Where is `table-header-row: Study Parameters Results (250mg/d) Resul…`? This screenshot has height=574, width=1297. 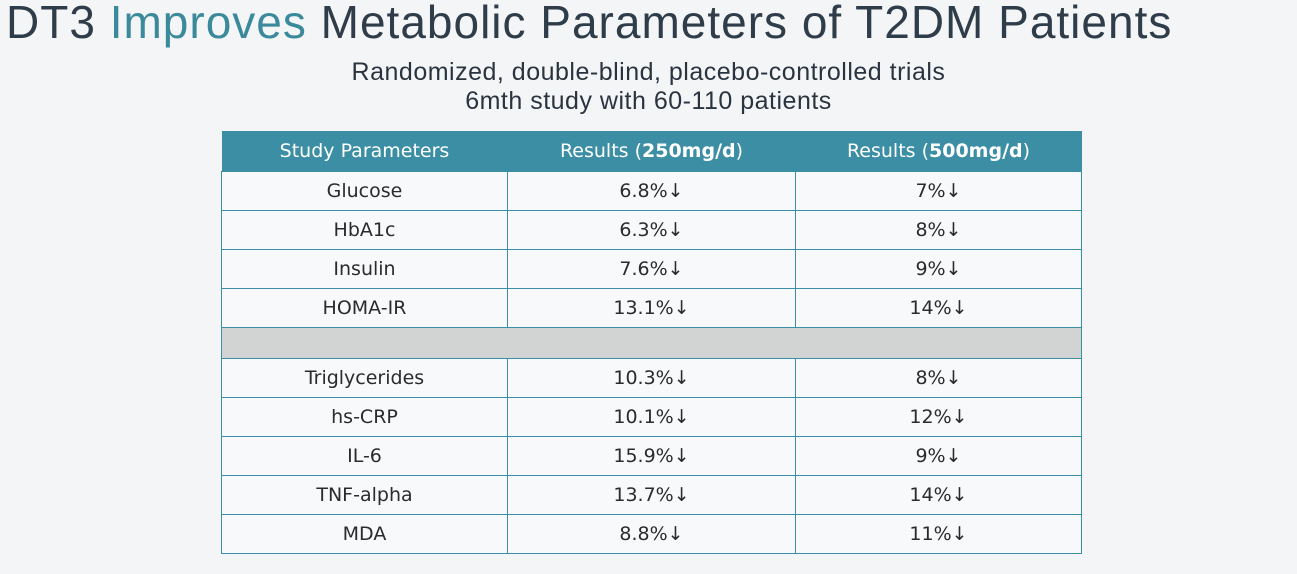
table-header-row: Study Parameters Results (250mg/d) Resul… is located at coordinates (651, 151).